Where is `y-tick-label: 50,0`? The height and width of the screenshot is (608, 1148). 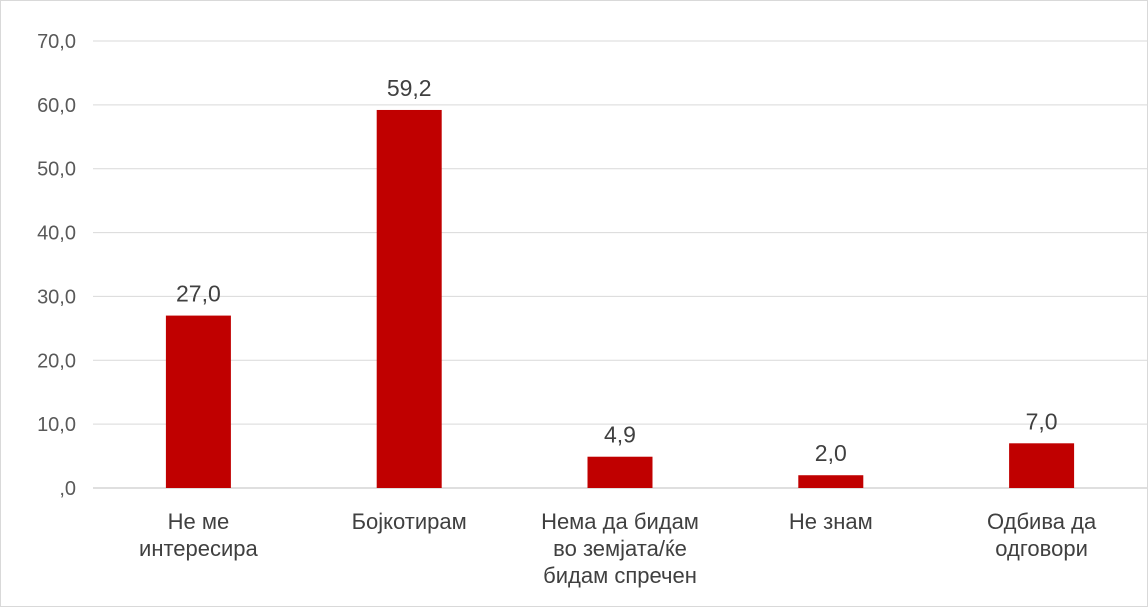 y-tick-label: 50,0 is located at coordinates (56, 170).